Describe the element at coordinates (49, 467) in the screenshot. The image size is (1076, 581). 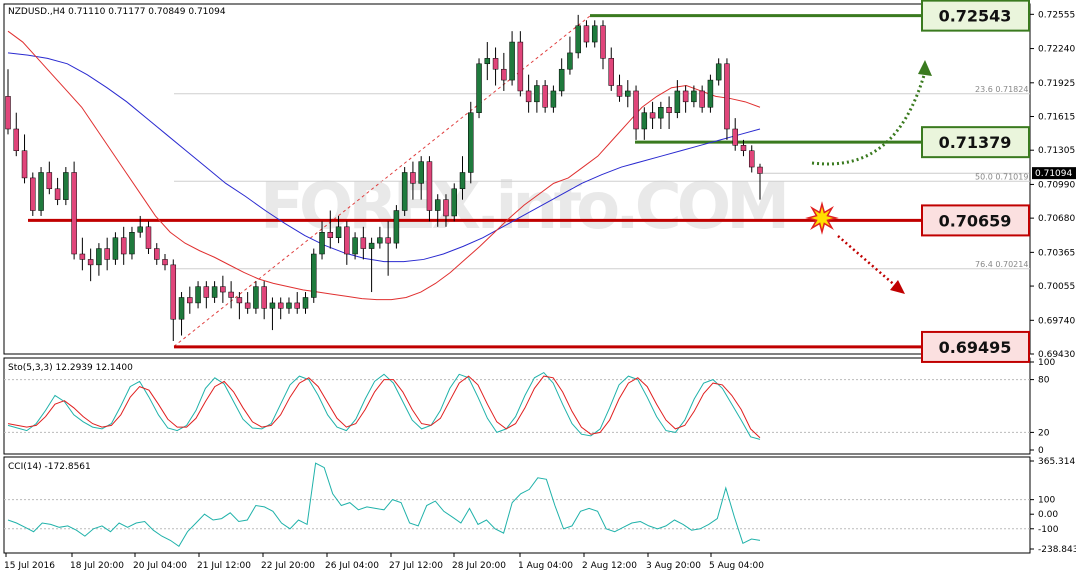
I see `cci-label: CCI(14) -172.8561` at that location.